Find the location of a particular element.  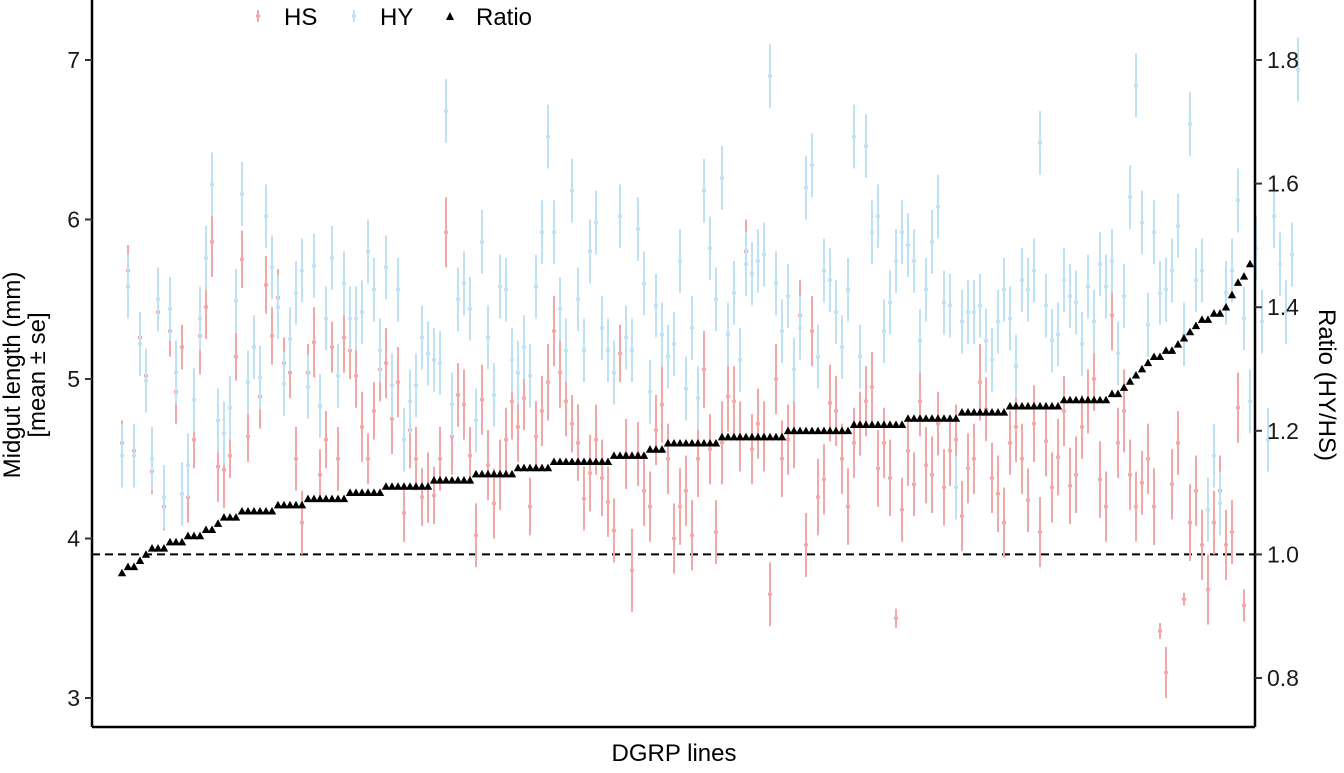

y2-tick-label: 1.0 is located at coordinates (1283, 554).